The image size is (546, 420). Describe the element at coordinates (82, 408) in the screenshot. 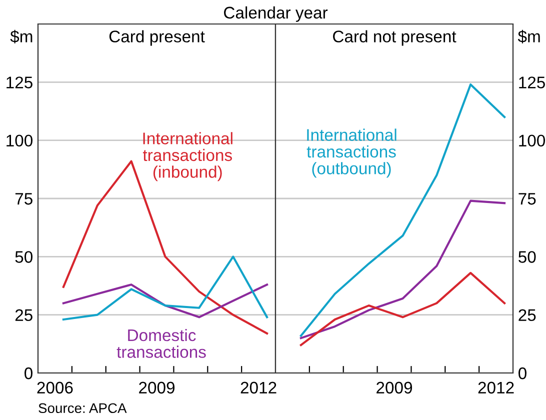

I see `source-note: Source: APCA` at that location.